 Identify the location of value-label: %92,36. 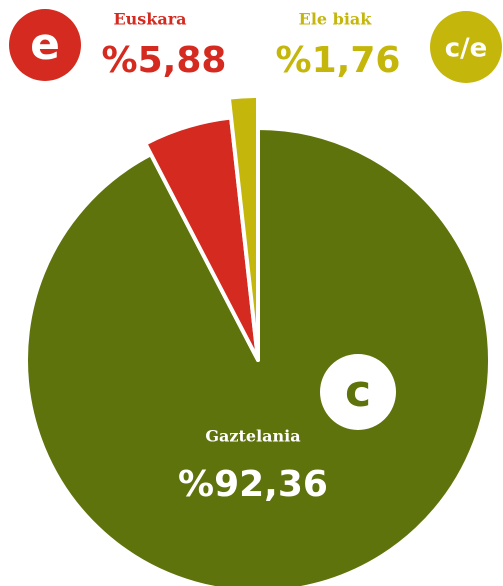
(253, 484).